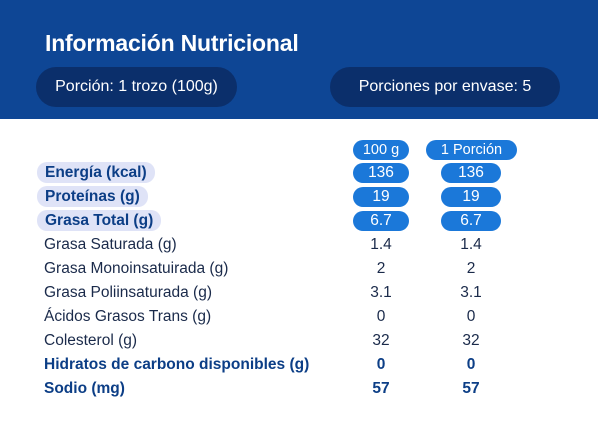 This screenshot has height=431, width=598. What do you see at coordinates (136, 268) in the screenshot?
I see `row-label: Grasa Monoinsatuirada (g)` at bounding box center [136, 268].